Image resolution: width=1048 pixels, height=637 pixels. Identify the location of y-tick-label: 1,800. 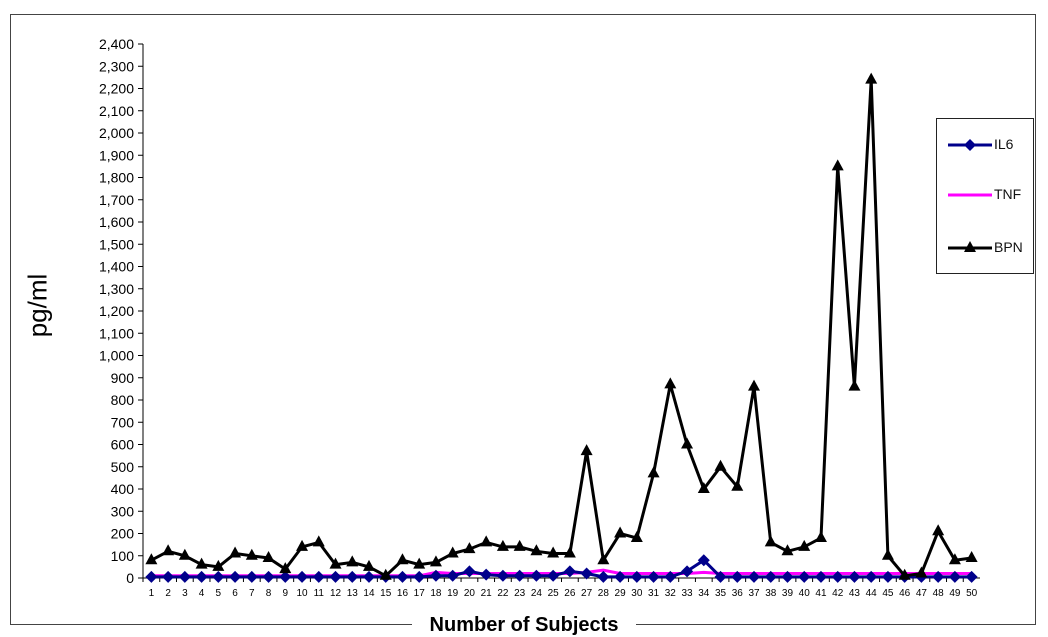
(116, 178).